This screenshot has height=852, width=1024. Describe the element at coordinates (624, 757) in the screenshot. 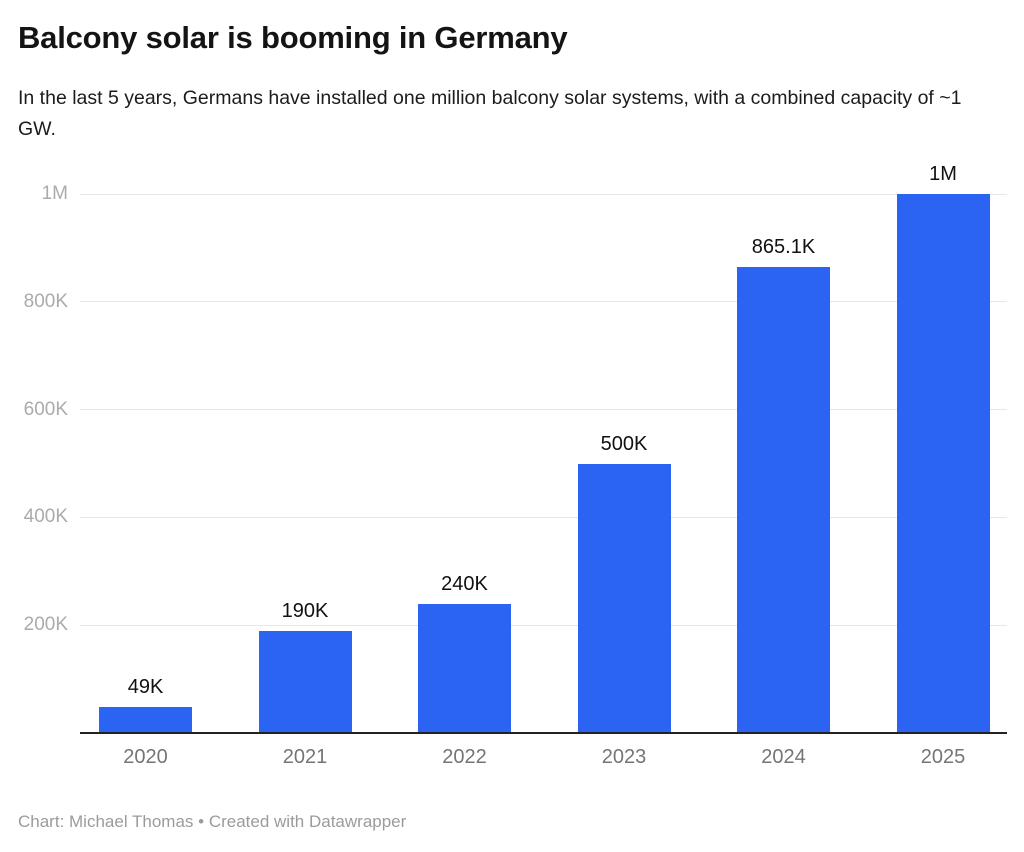

I see `x-axis-label-2023: 2023` at that location.